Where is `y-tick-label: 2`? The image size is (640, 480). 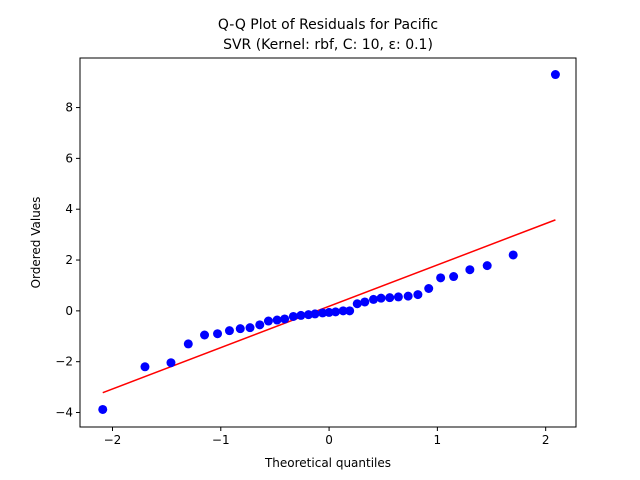
y-tick-label: 2 is located at coordinates (69, 260).